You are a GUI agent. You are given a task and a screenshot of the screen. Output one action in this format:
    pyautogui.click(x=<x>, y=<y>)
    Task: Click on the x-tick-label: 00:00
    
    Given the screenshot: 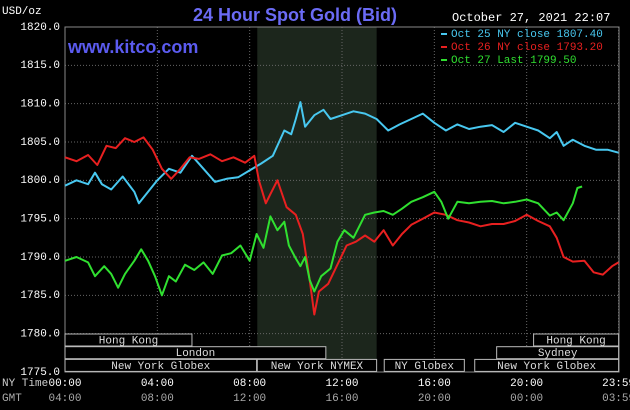 What is the action you would take?
    pyautogui.click(x=64, y=384)
    